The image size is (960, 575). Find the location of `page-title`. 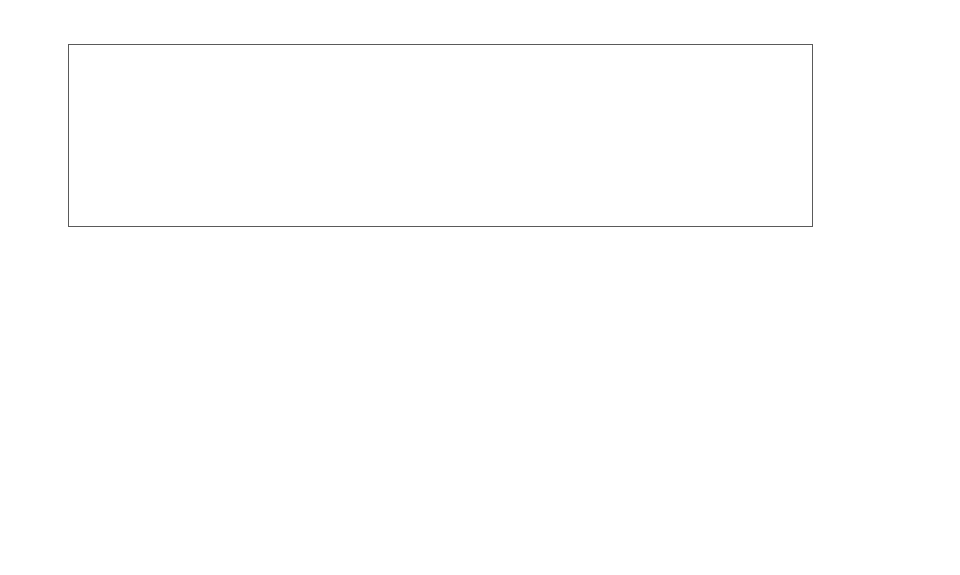

page-title is located at coordinates (480, 11).